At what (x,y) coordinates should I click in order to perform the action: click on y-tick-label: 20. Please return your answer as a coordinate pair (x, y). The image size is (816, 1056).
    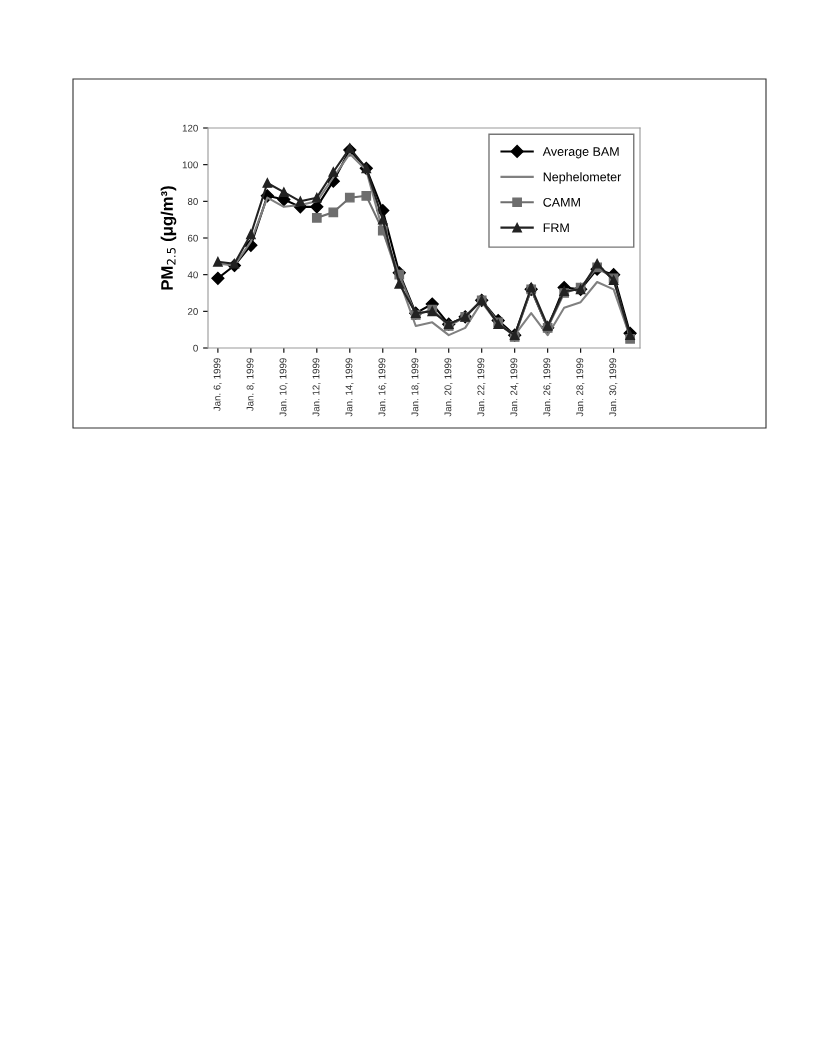
    Looking at the image, I should click on (192, 311).